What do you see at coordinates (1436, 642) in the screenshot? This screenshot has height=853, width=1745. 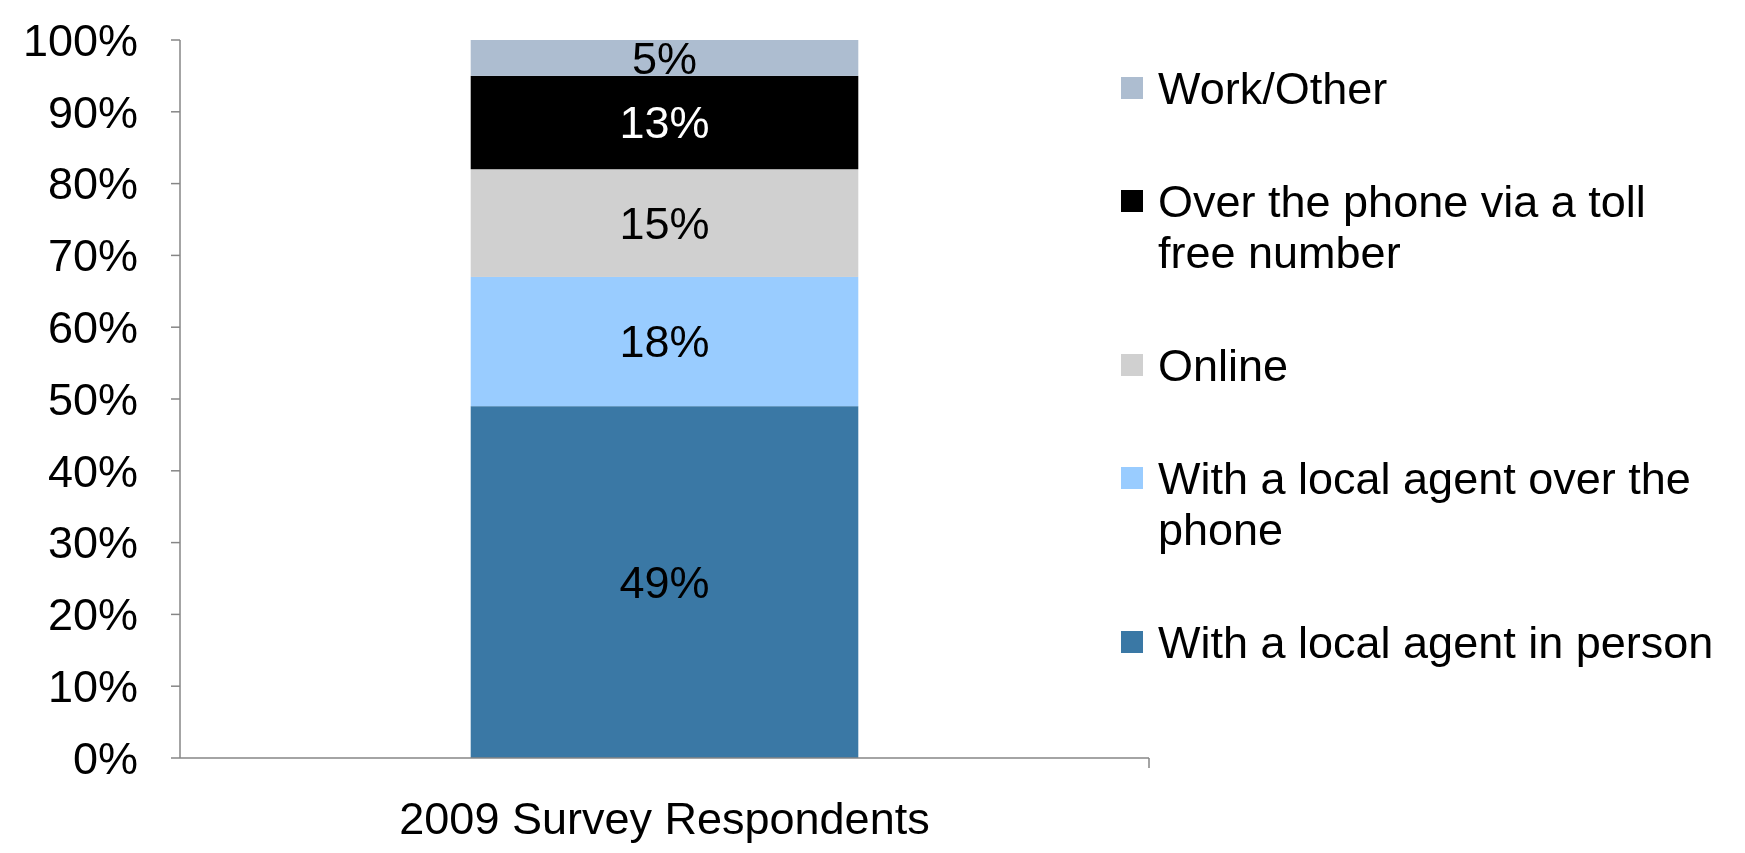 I see `legend-label: With a local agent in person` at bounding box center [1436, 642].